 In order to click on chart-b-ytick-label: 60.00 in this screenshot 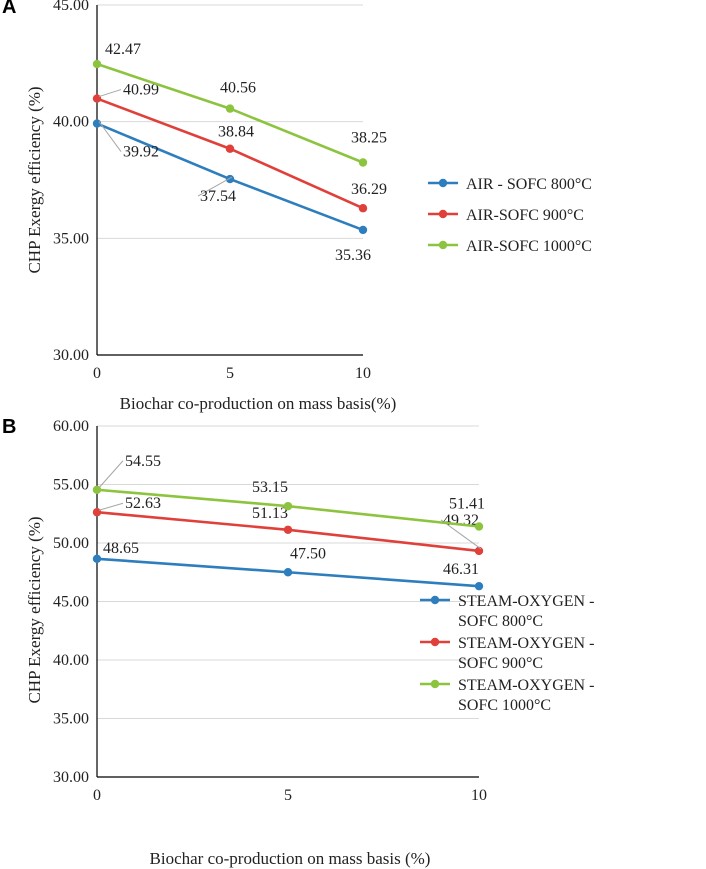, I will do `click(71, 426)`.